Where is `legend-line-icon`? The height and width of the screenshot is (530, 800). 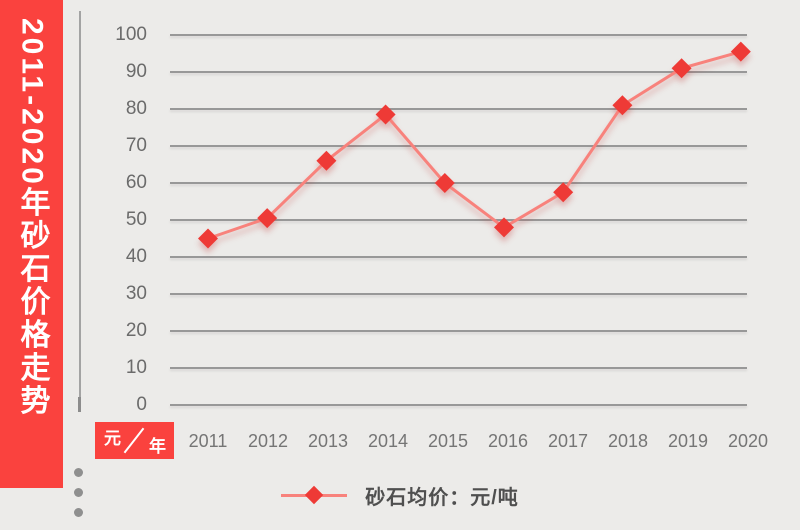 legend-line-icon is located at coordinates (314, 495).